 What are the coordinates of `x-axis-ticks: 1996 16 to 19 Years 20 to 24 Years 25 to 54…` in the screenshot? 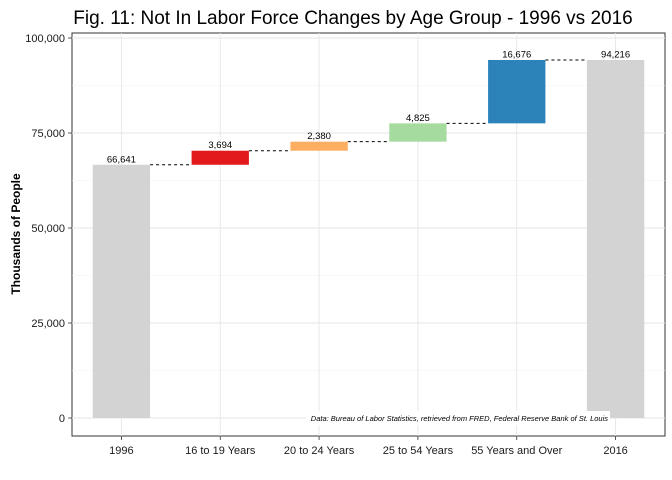 It's located at (368, 446).